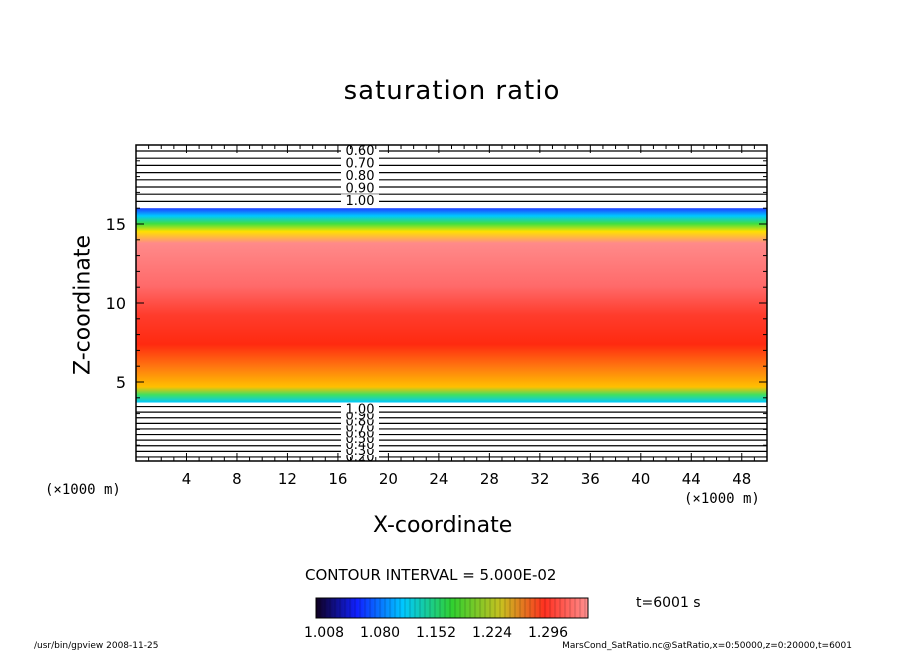 The height and width of the screenshot is (654, 904). I want to click on y-axis-label: Z-coordinate, so click(83, 305).